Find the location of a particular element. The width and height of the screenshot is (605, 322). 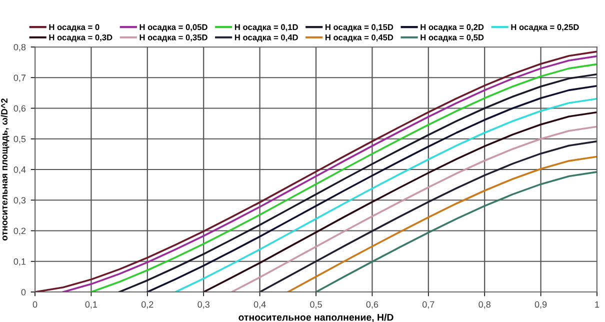

legend-label: H осадка = 0,3D is located at coordinates (80, 38).